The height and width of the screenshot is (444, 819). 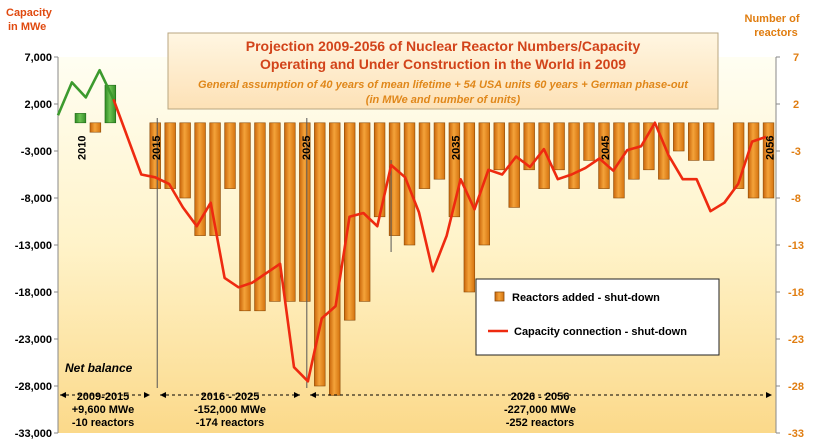 I want to click on period-2009-2015: 2009-2015 +9,600 MWe -10 reactors, so click(x=103, y=410).